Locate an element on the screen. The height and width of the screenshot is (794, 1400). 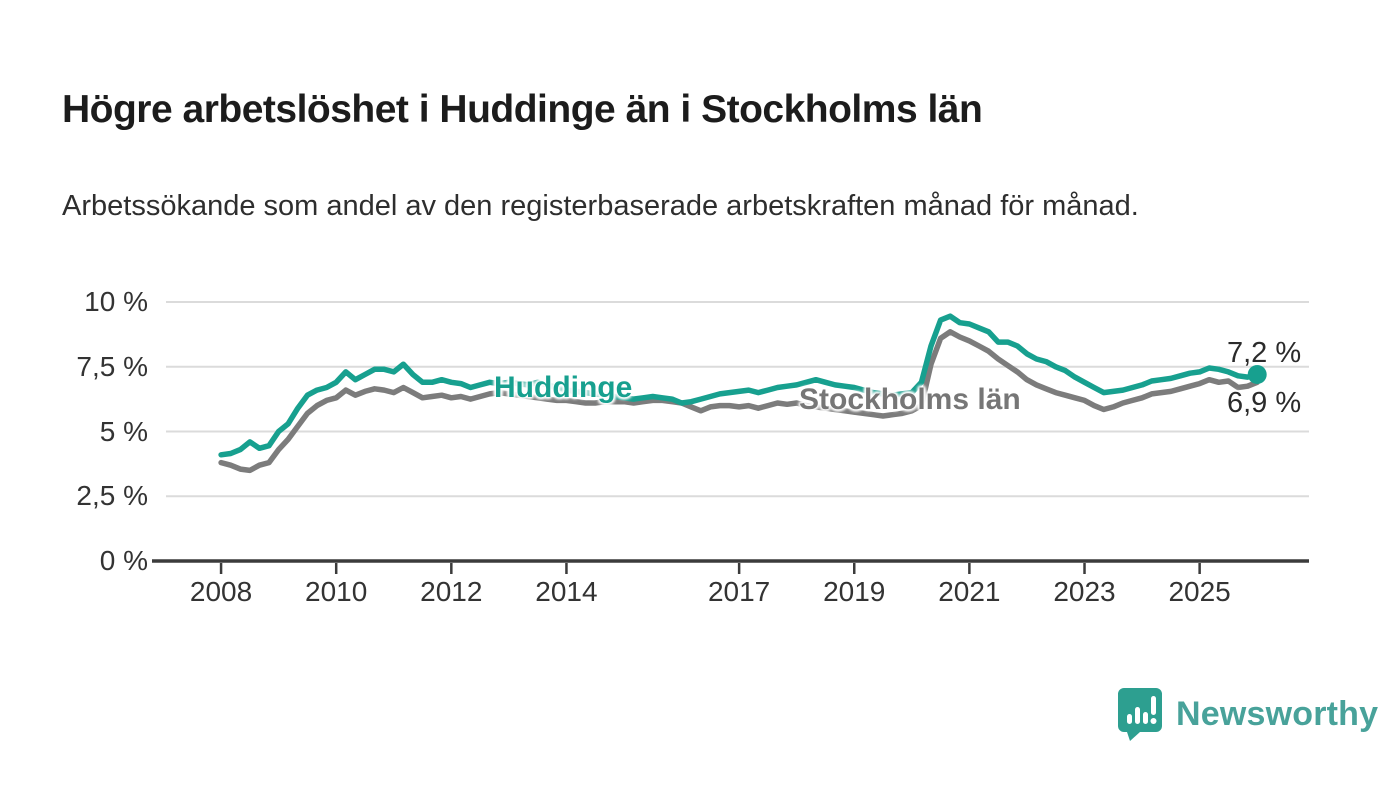
x-tick-label: 2008 is located at coordinates (221, 591).